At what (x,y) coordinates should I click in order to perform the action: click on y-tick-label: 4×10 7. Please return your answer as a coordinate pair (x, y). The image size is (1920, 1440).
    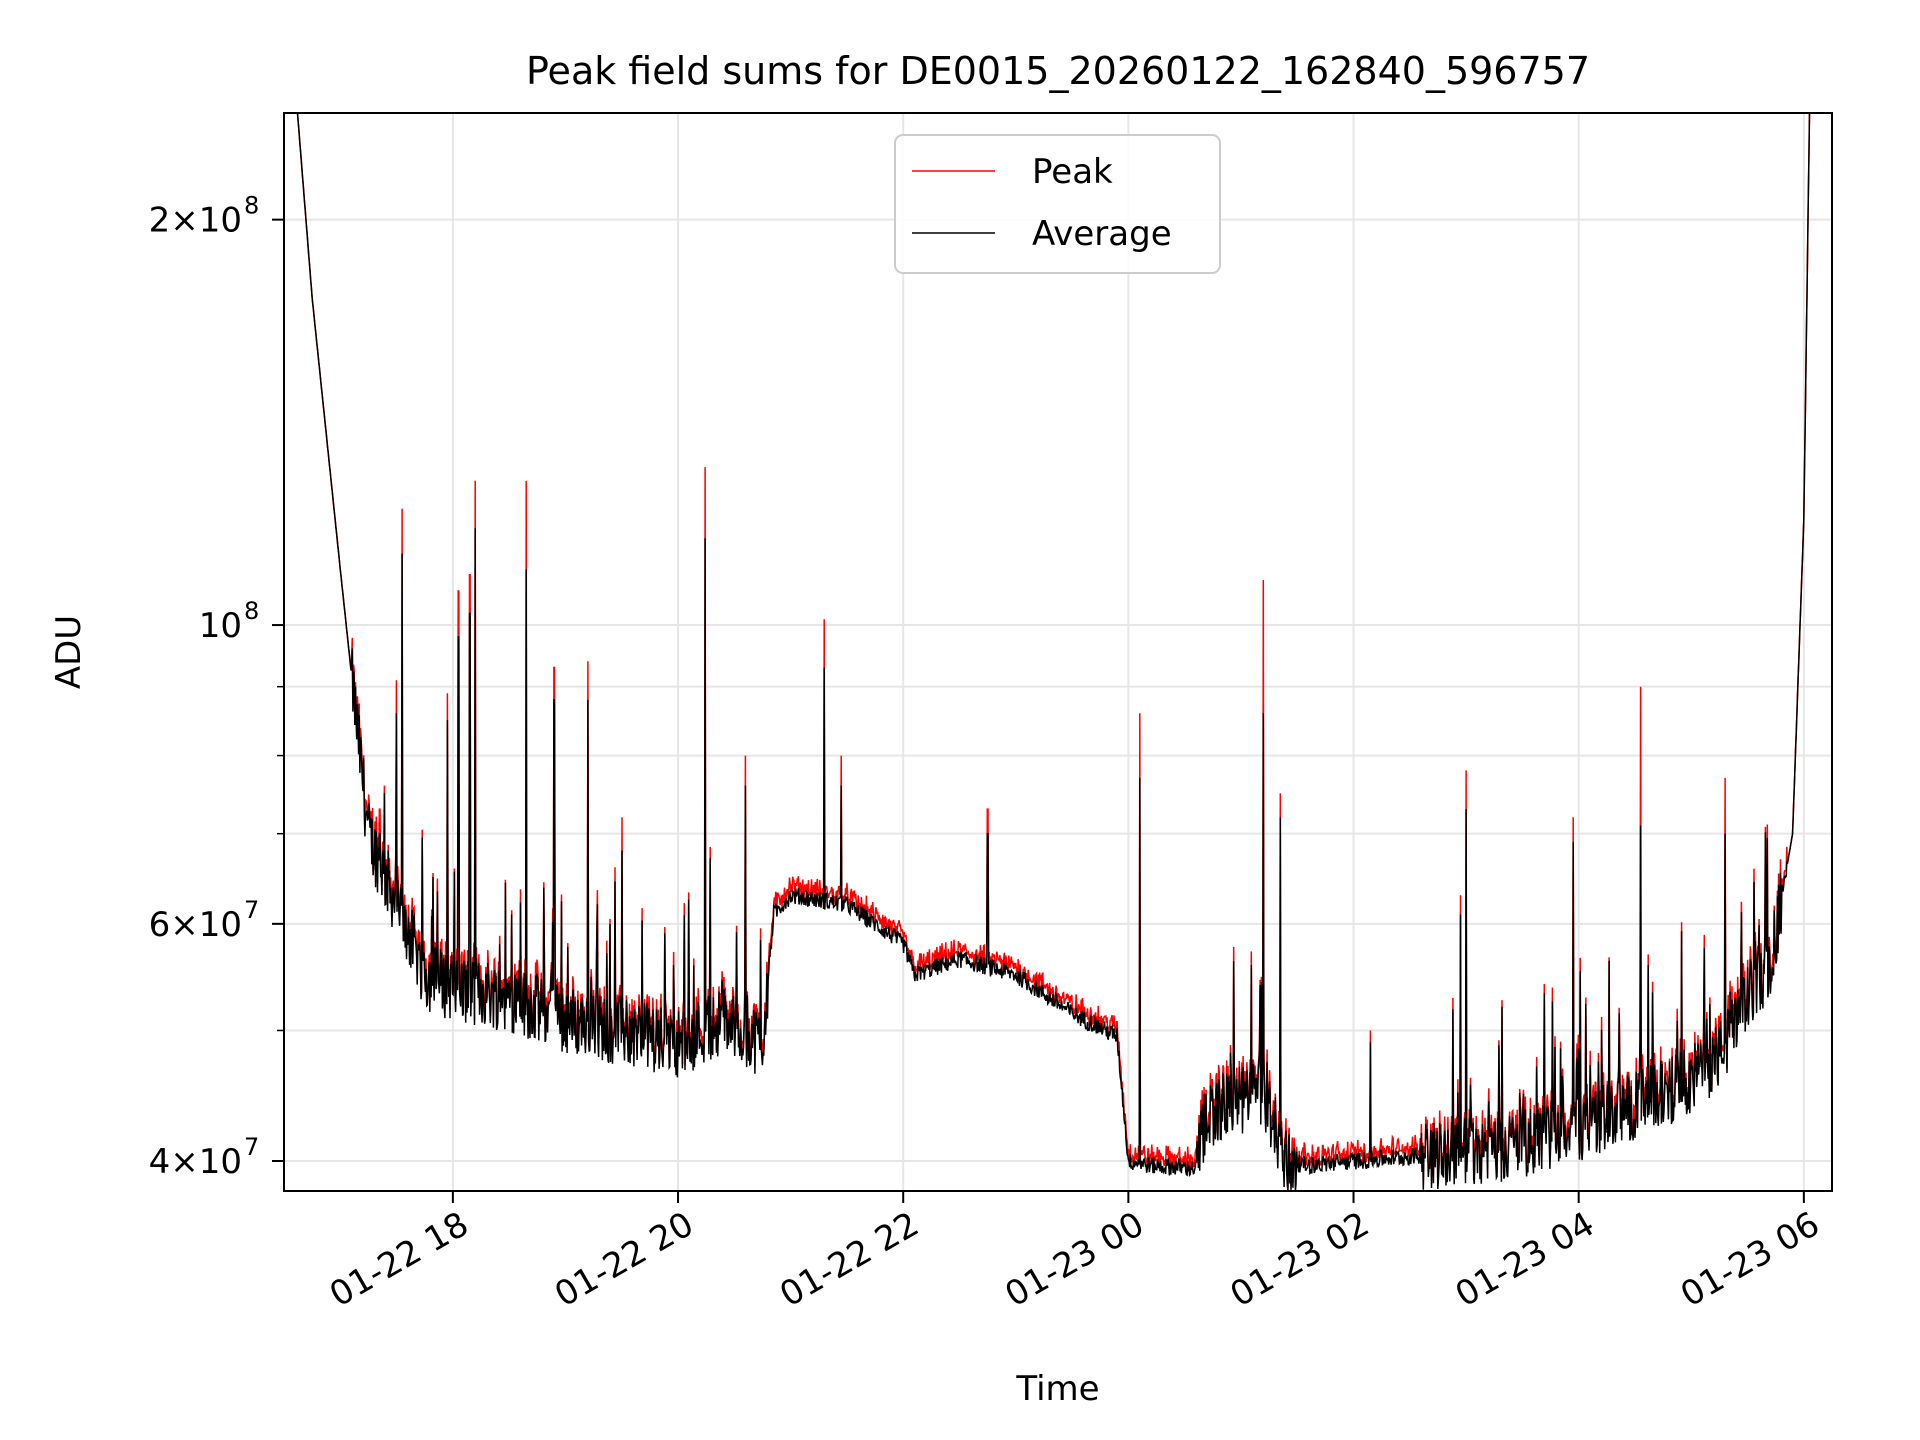
    Looking at the image, I should click on (204, 1157).